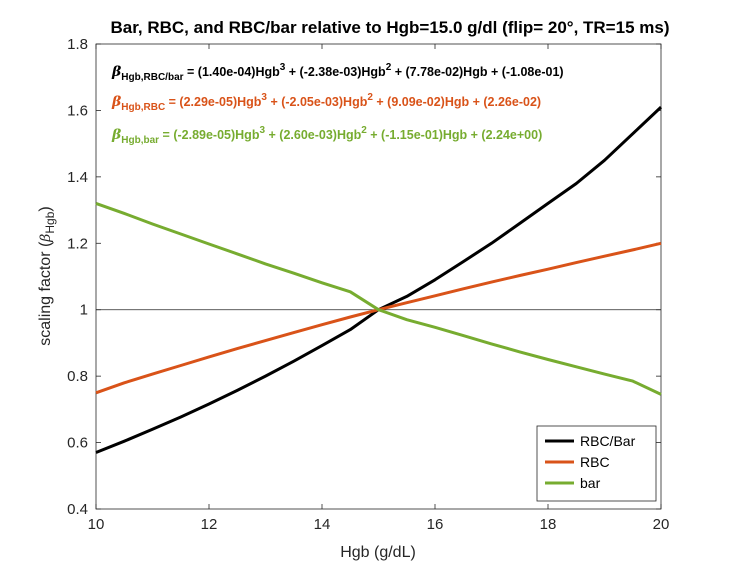  I want to click on equation-part: = (2.29e-05)Hgb, so click(213, 102).